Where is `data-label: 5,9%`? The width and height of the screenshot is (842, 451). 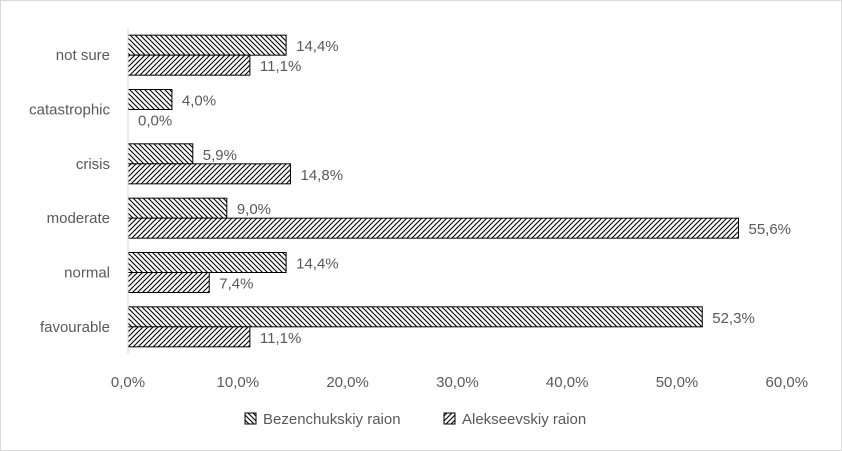
data-label: 5,9% is located at coordinates (220, 155).